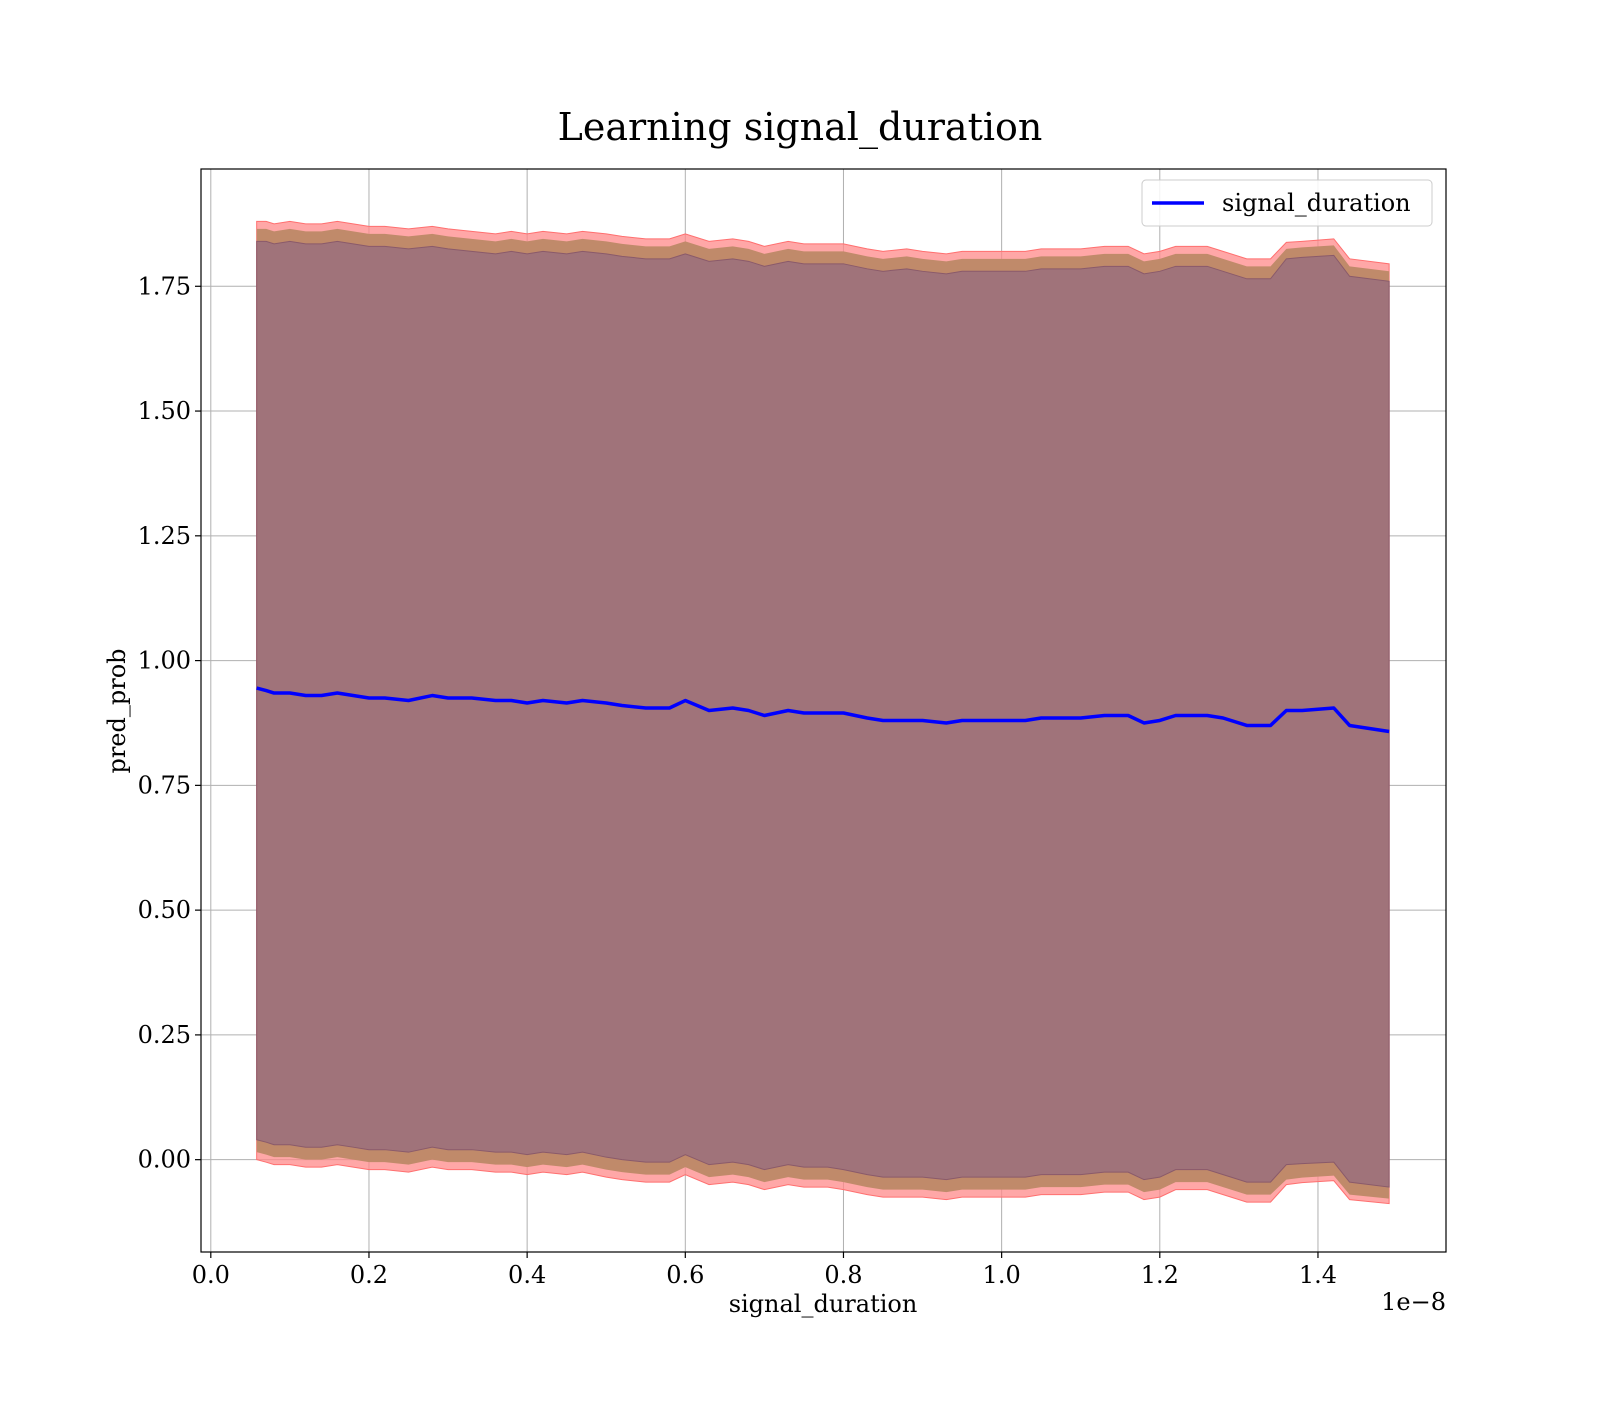 The width and height of the screenshot is (1600, 1404). I want to click on legend: signal_duration, so click(1287, 203).